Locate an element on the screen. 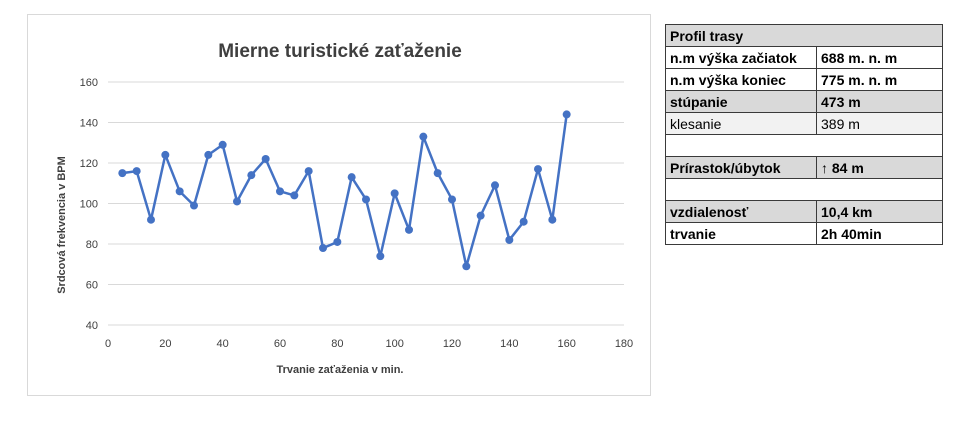  x-tick-label: 160 is located at coordinates (566, 344).